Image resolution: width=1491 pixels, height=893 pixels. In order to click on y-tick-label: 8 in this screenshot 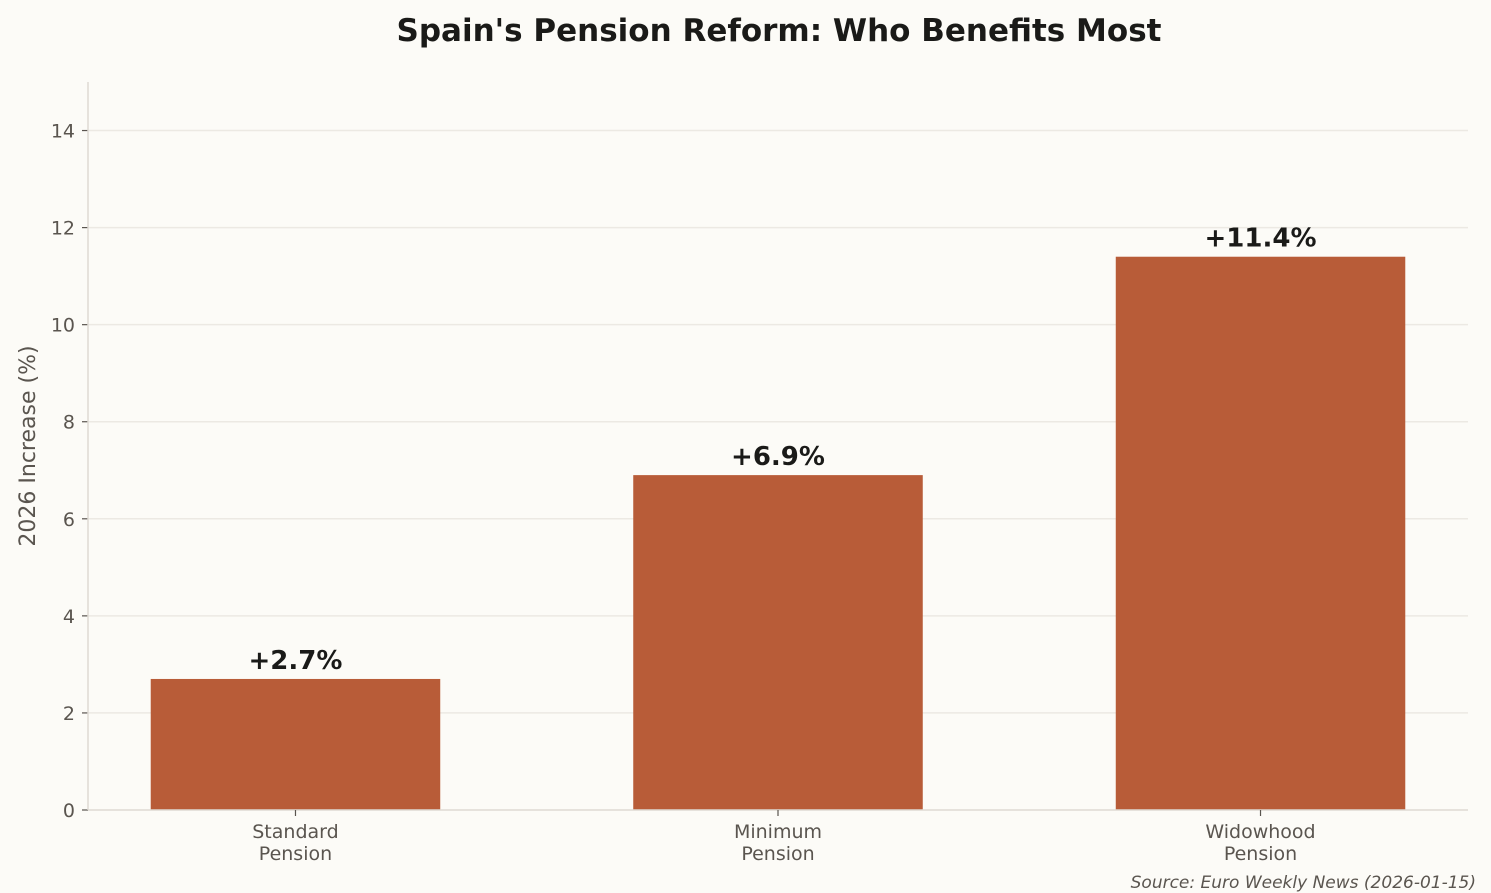, I will do `click(69, 423)`.